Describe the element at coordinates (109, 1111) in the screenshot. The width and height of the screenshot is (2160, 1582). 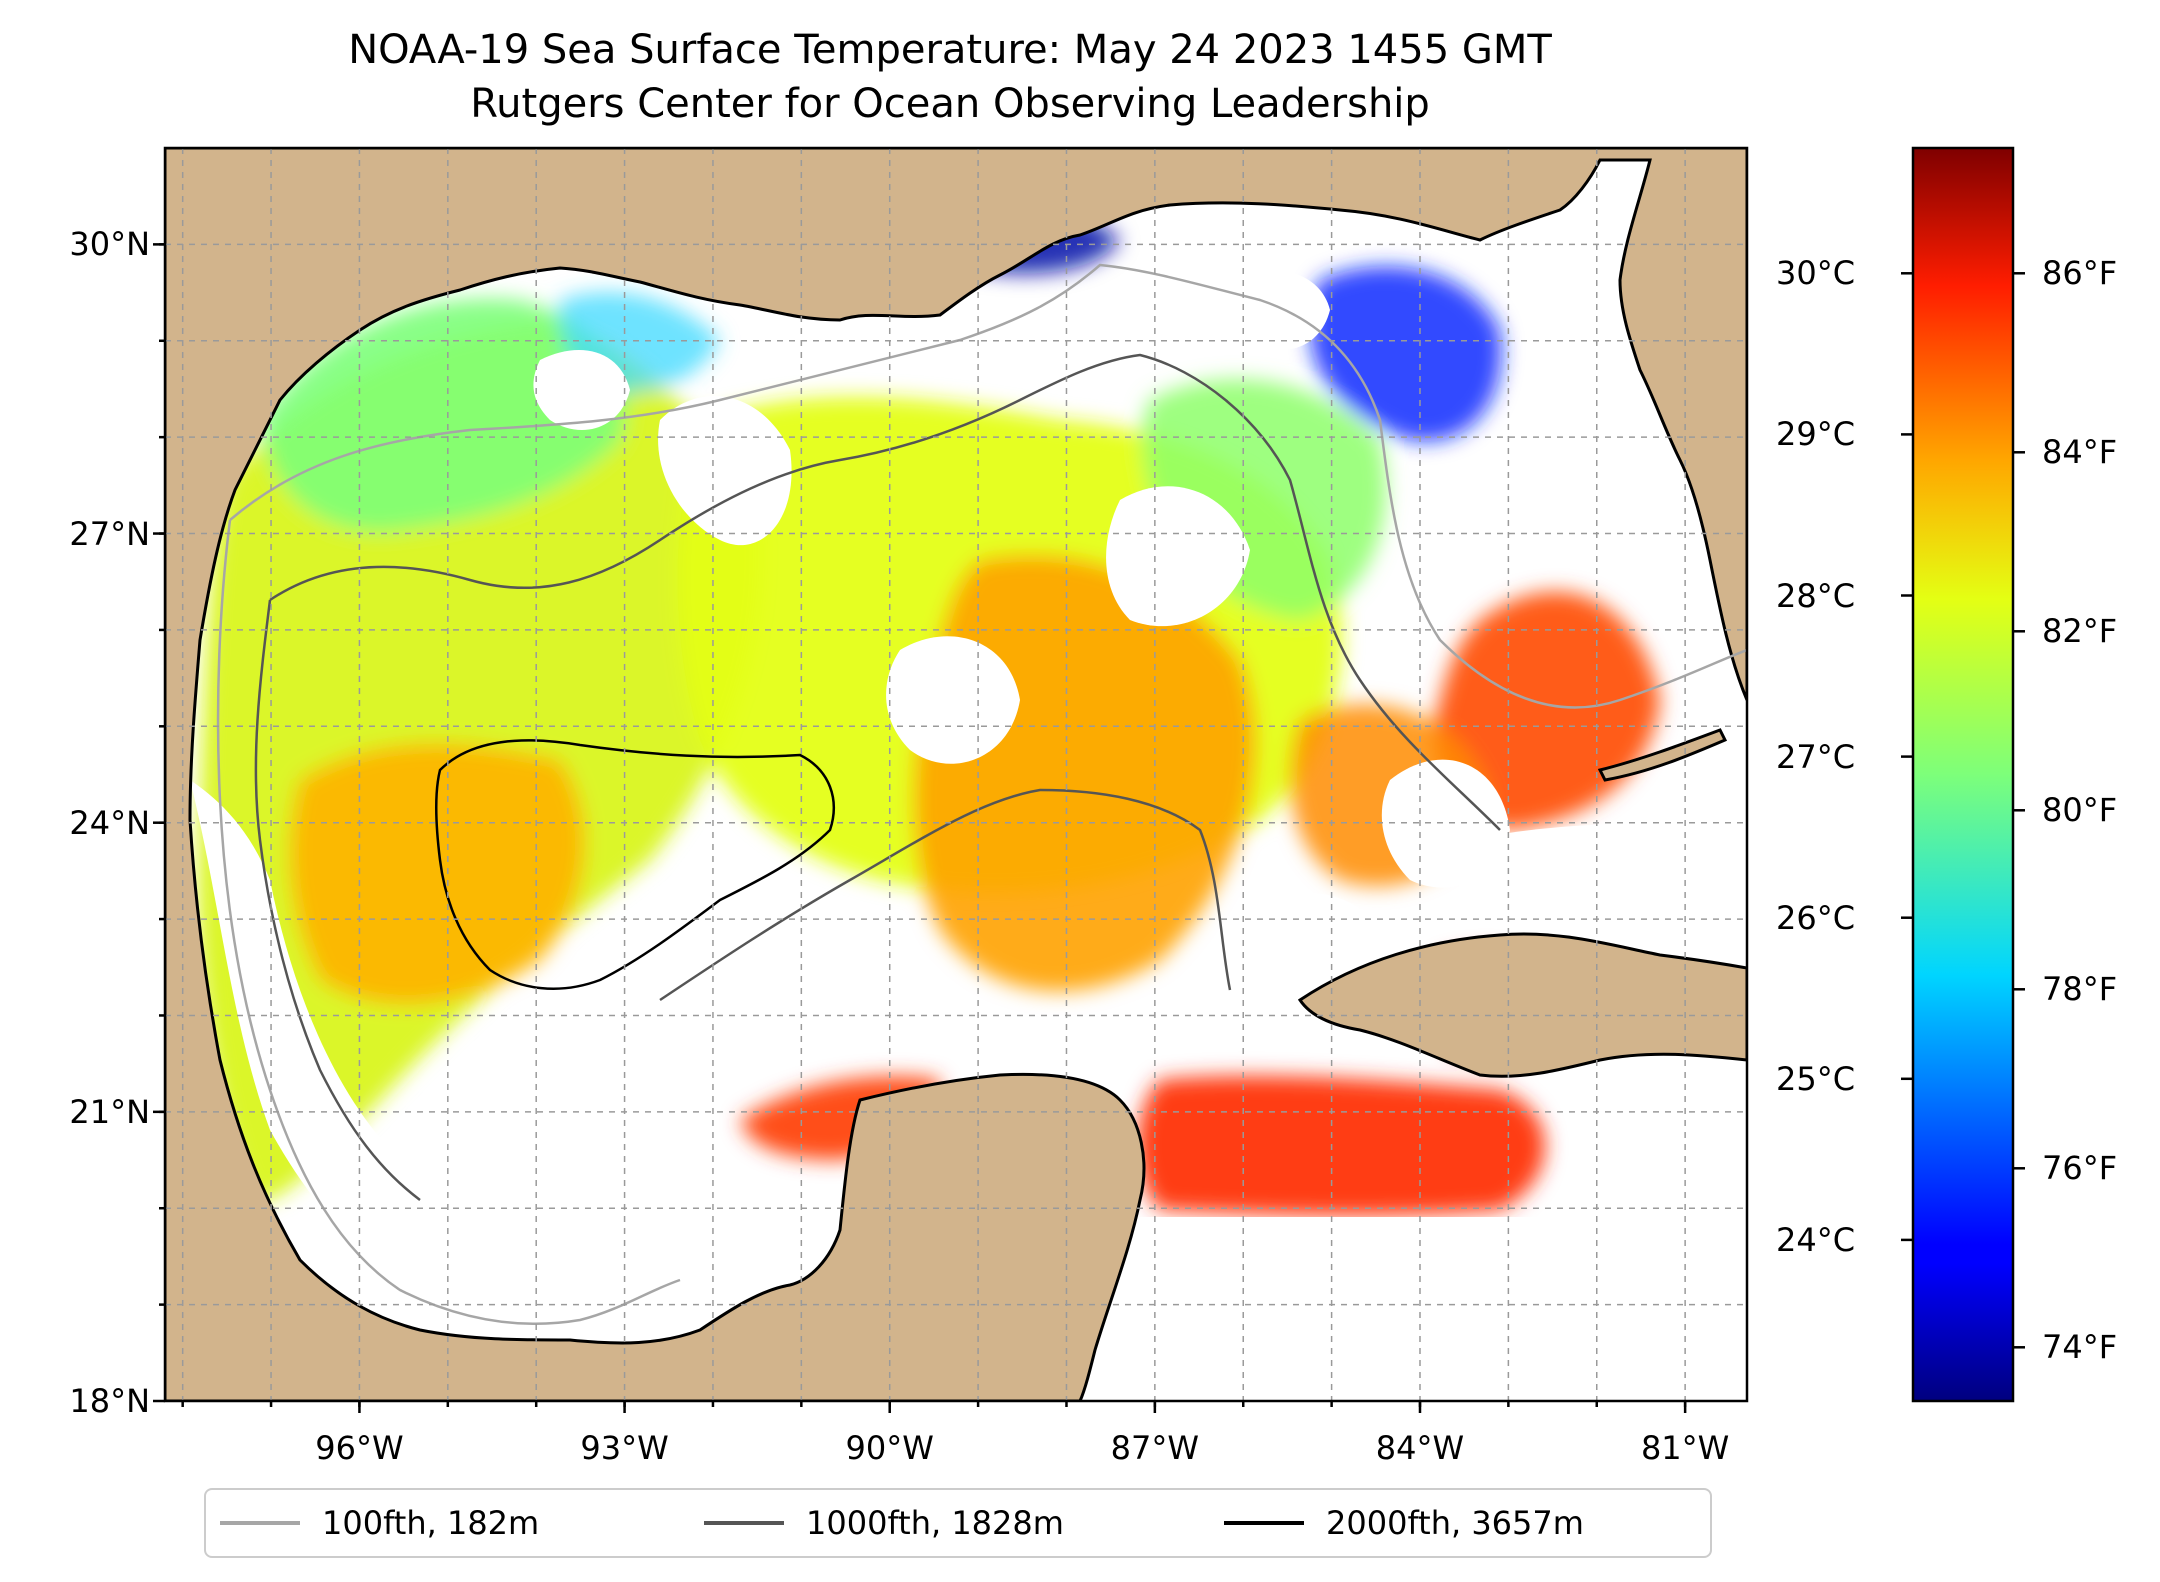
I see `lat-tick-label: 21°N` at that location.